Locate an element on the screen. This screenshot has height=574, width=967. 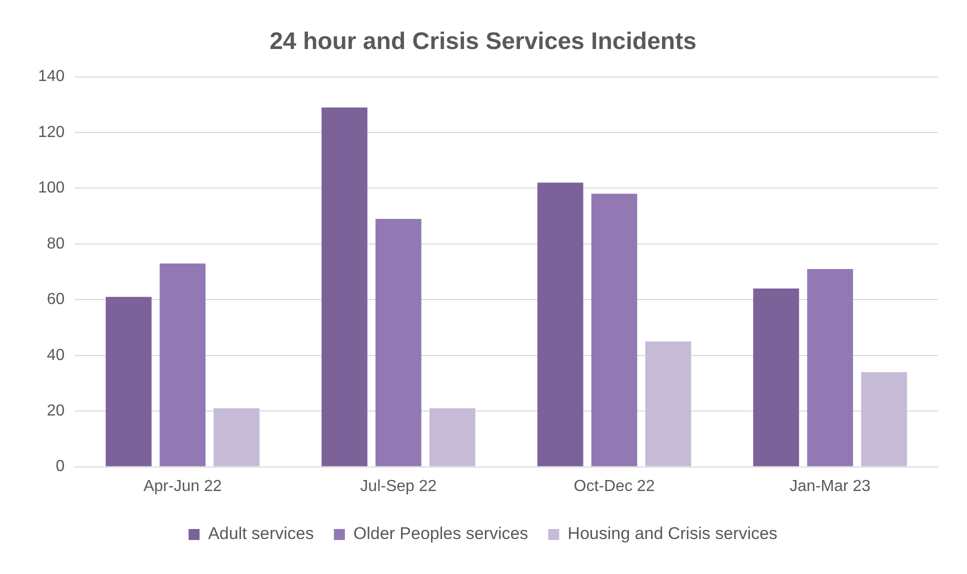
y-tick-label: 120 is located at coordinates (51, 132).